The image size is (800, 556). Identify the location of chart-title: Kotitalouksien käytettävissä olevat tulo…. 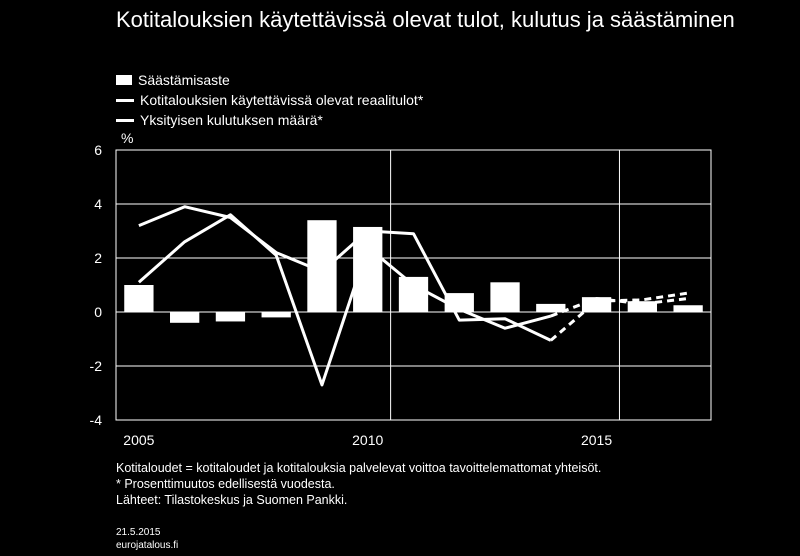
(425, 19).